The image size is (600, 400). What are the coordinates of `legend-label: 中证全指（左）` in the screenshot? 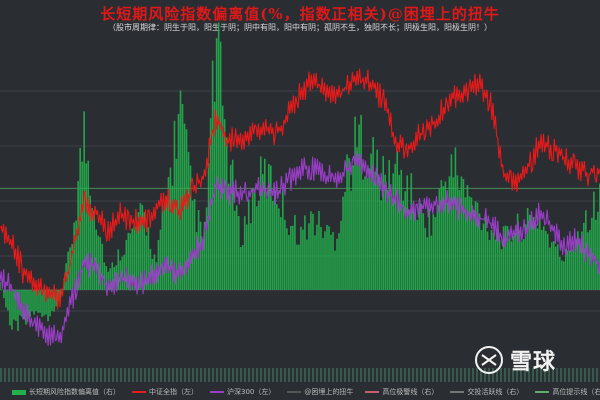 It's located at (173, 392).